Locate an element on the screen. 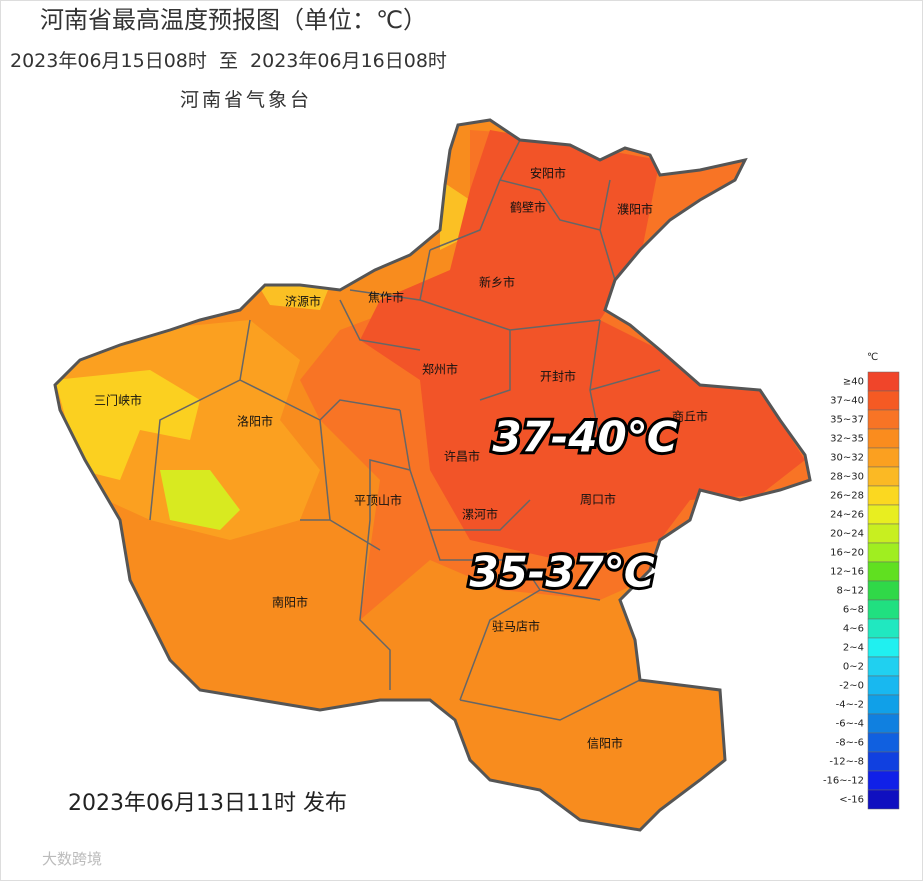  issue-time: 2023年06月13日11时 发布 is located at coordinates (207, 803).